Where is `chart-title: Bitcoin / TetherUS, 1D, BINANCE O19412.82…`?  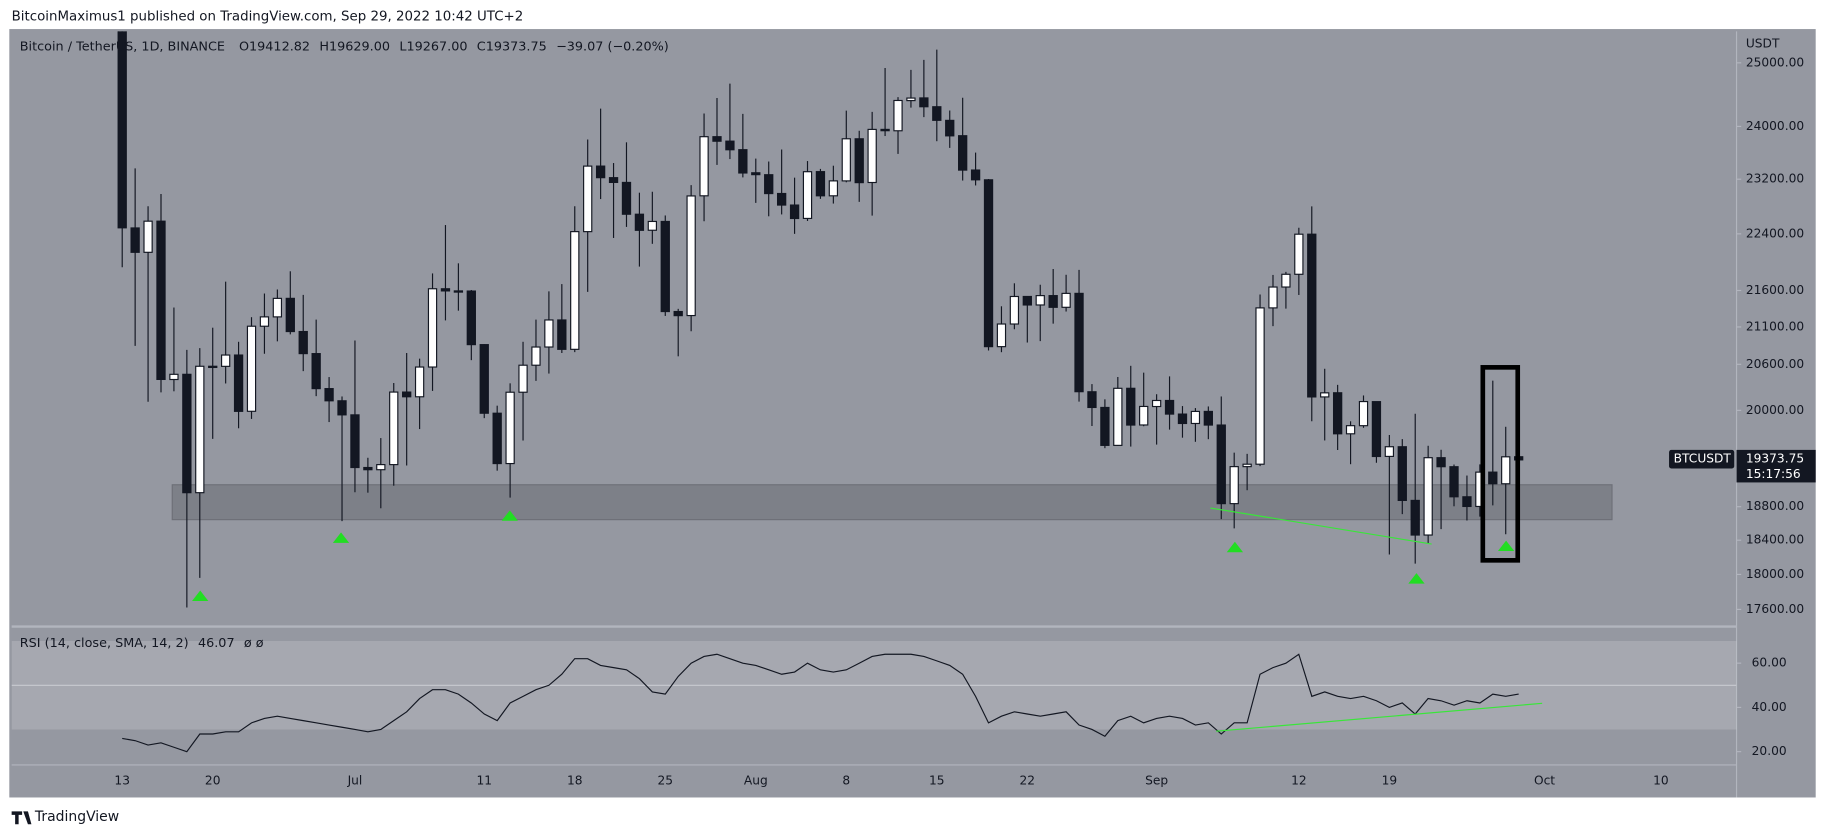
chart-title: Bitcoin / TetherUS, 1D, BINANCE O19412.82… is located at coordinates (344, 46).